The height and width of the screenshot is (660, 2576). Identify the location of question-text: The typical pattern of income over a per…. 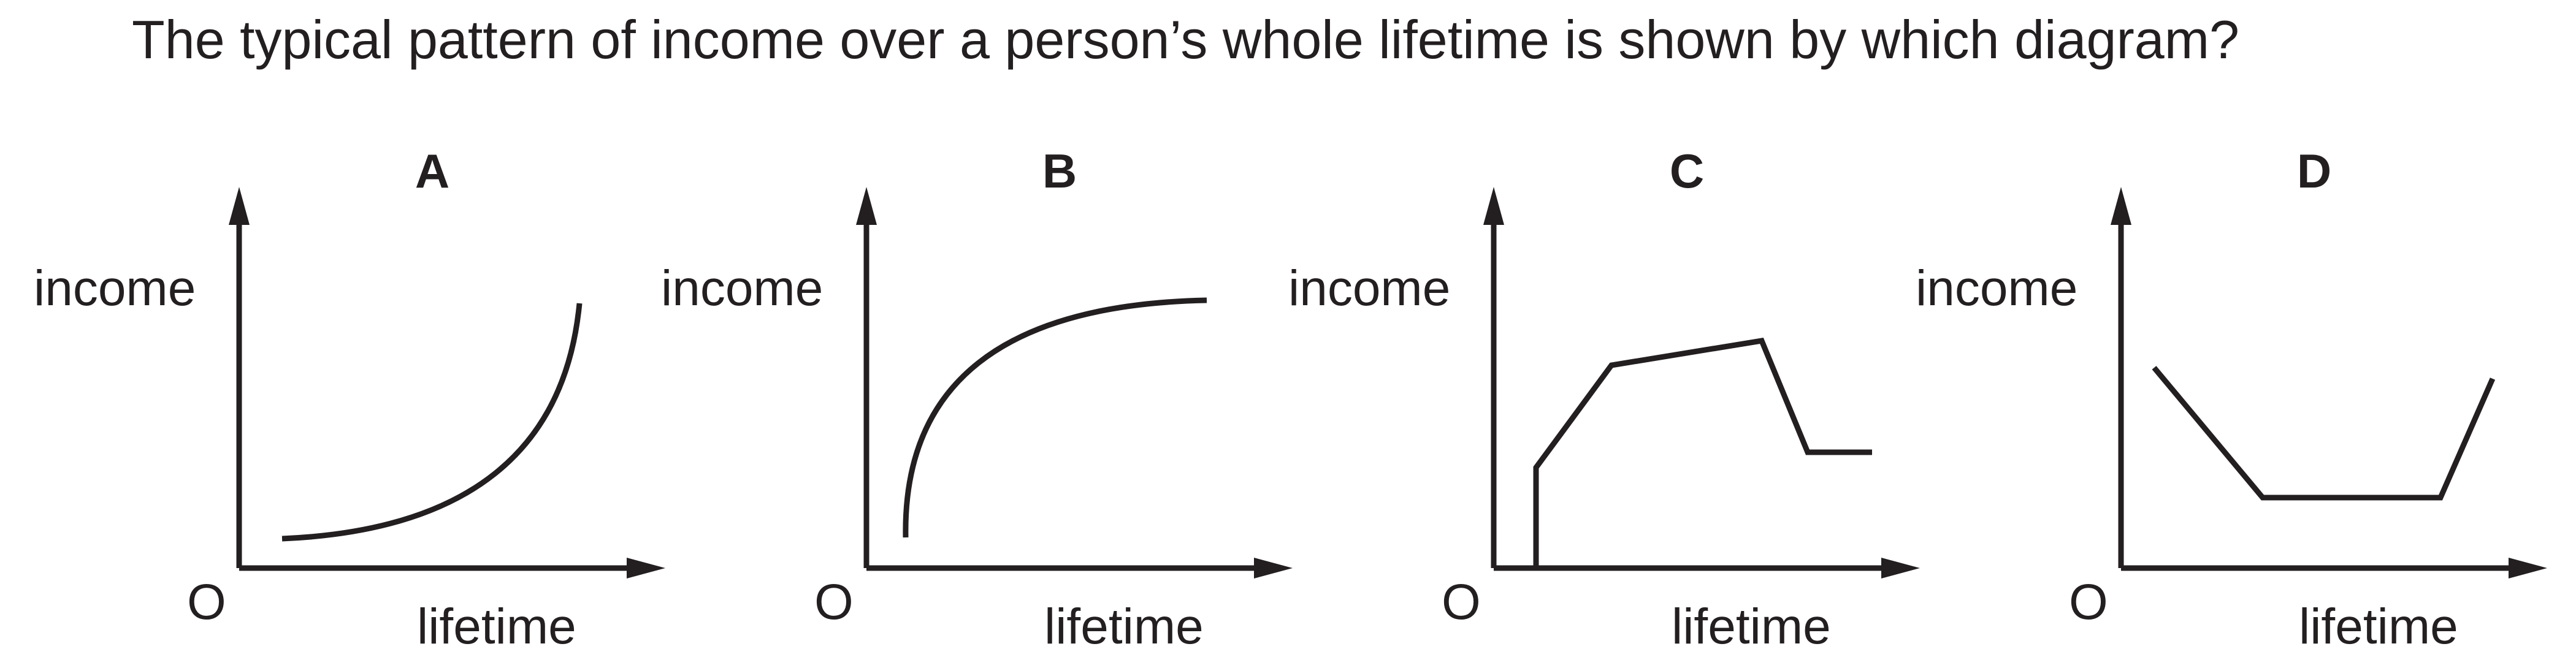
(1185, 39).